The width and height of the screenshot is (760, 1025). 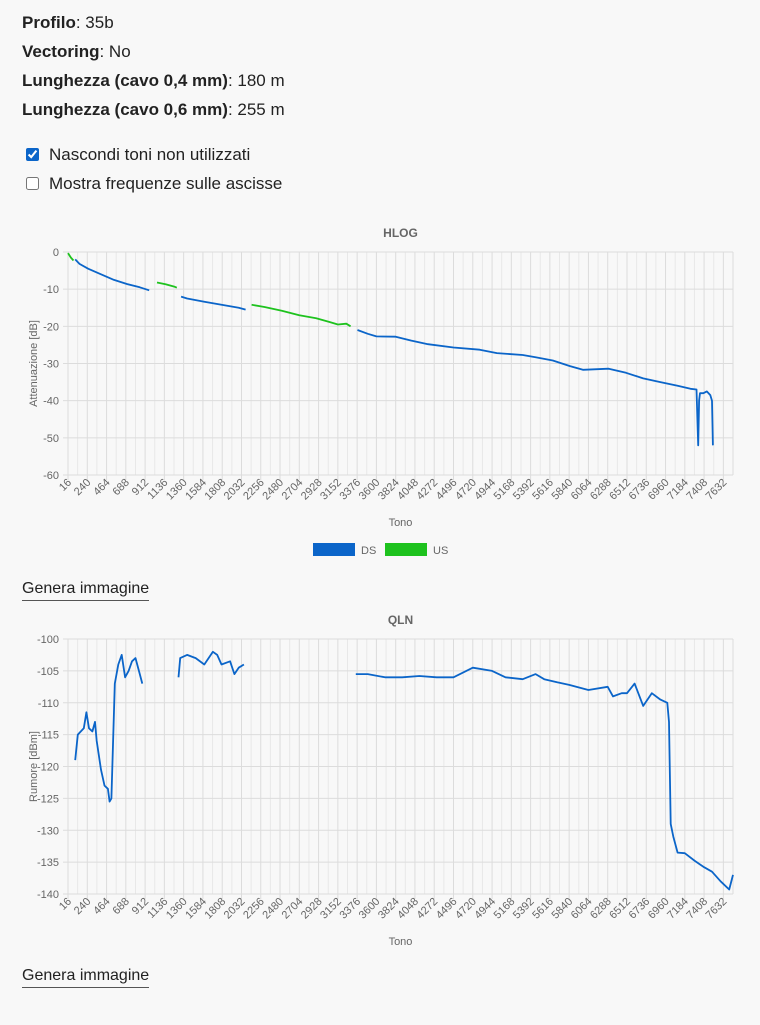 I want to click on chart-0-title: HLOG, so click(x=400, y=233).